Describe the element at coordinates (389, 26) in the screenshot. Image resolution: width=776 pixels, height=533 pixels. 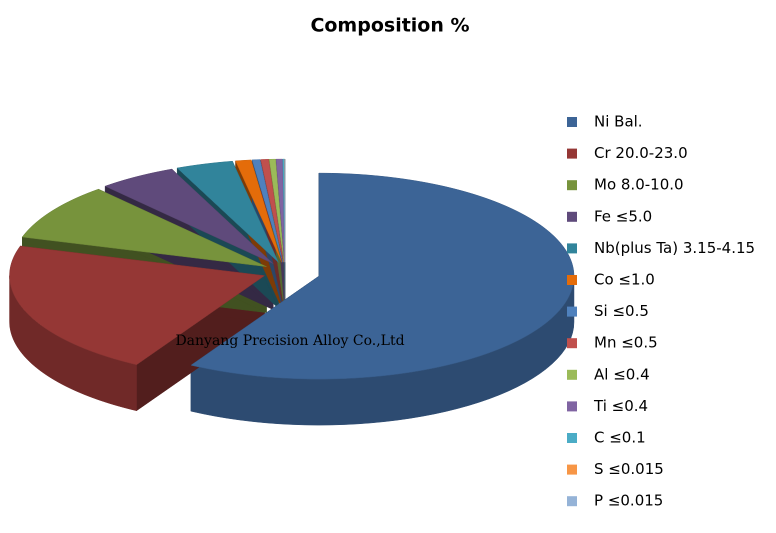
I see `chart-title: Composition %` at that location.